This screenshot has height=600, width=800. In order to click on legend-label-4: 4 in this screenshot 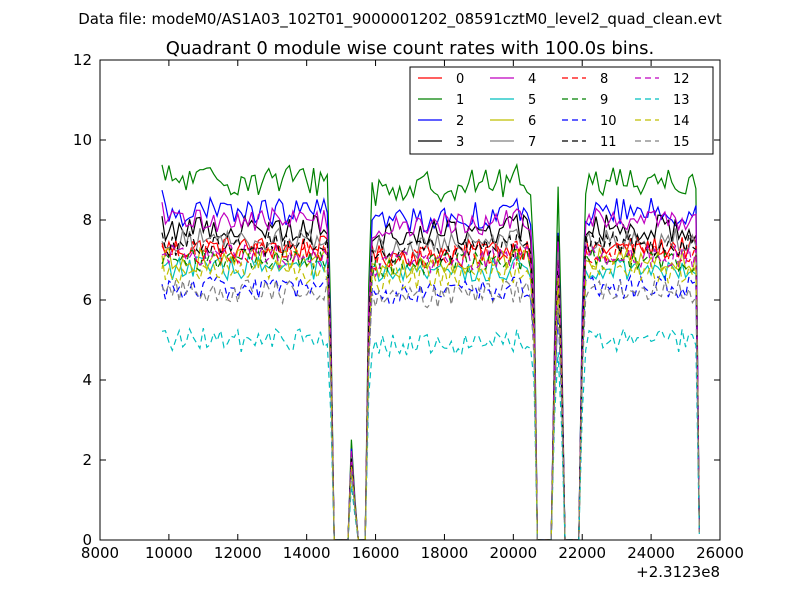, I will do `click(532, 79)`.